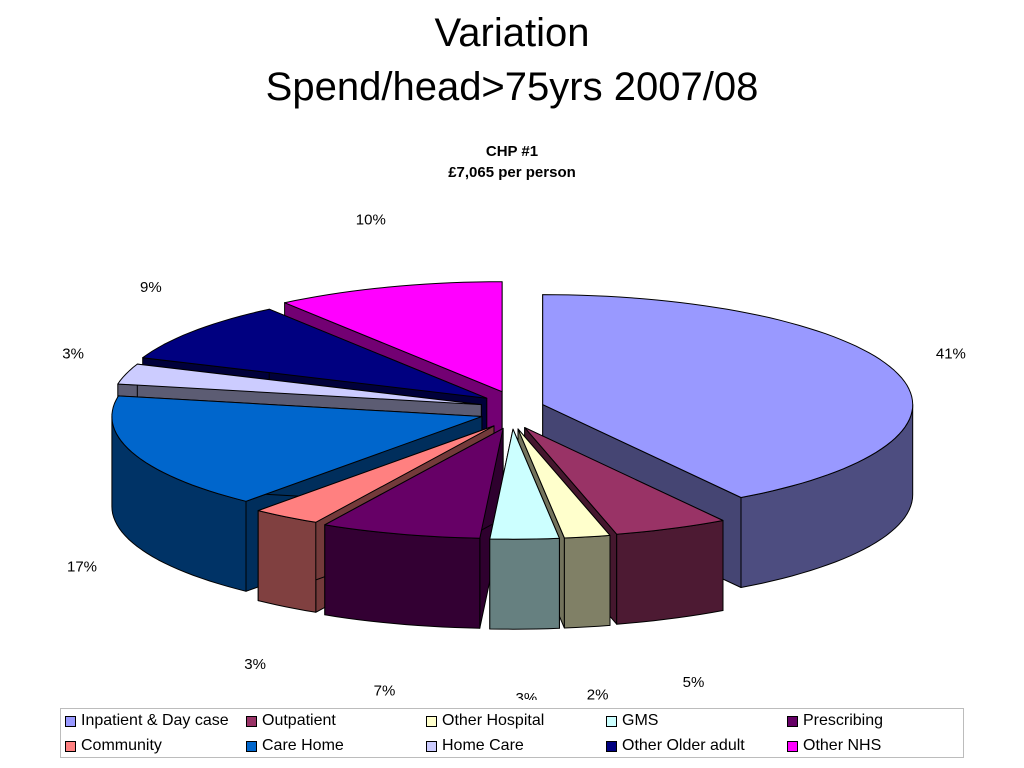 The image size is (1024, 768). I want to click on chart-title-line-2: £7,065 per person, so click(512, 172).